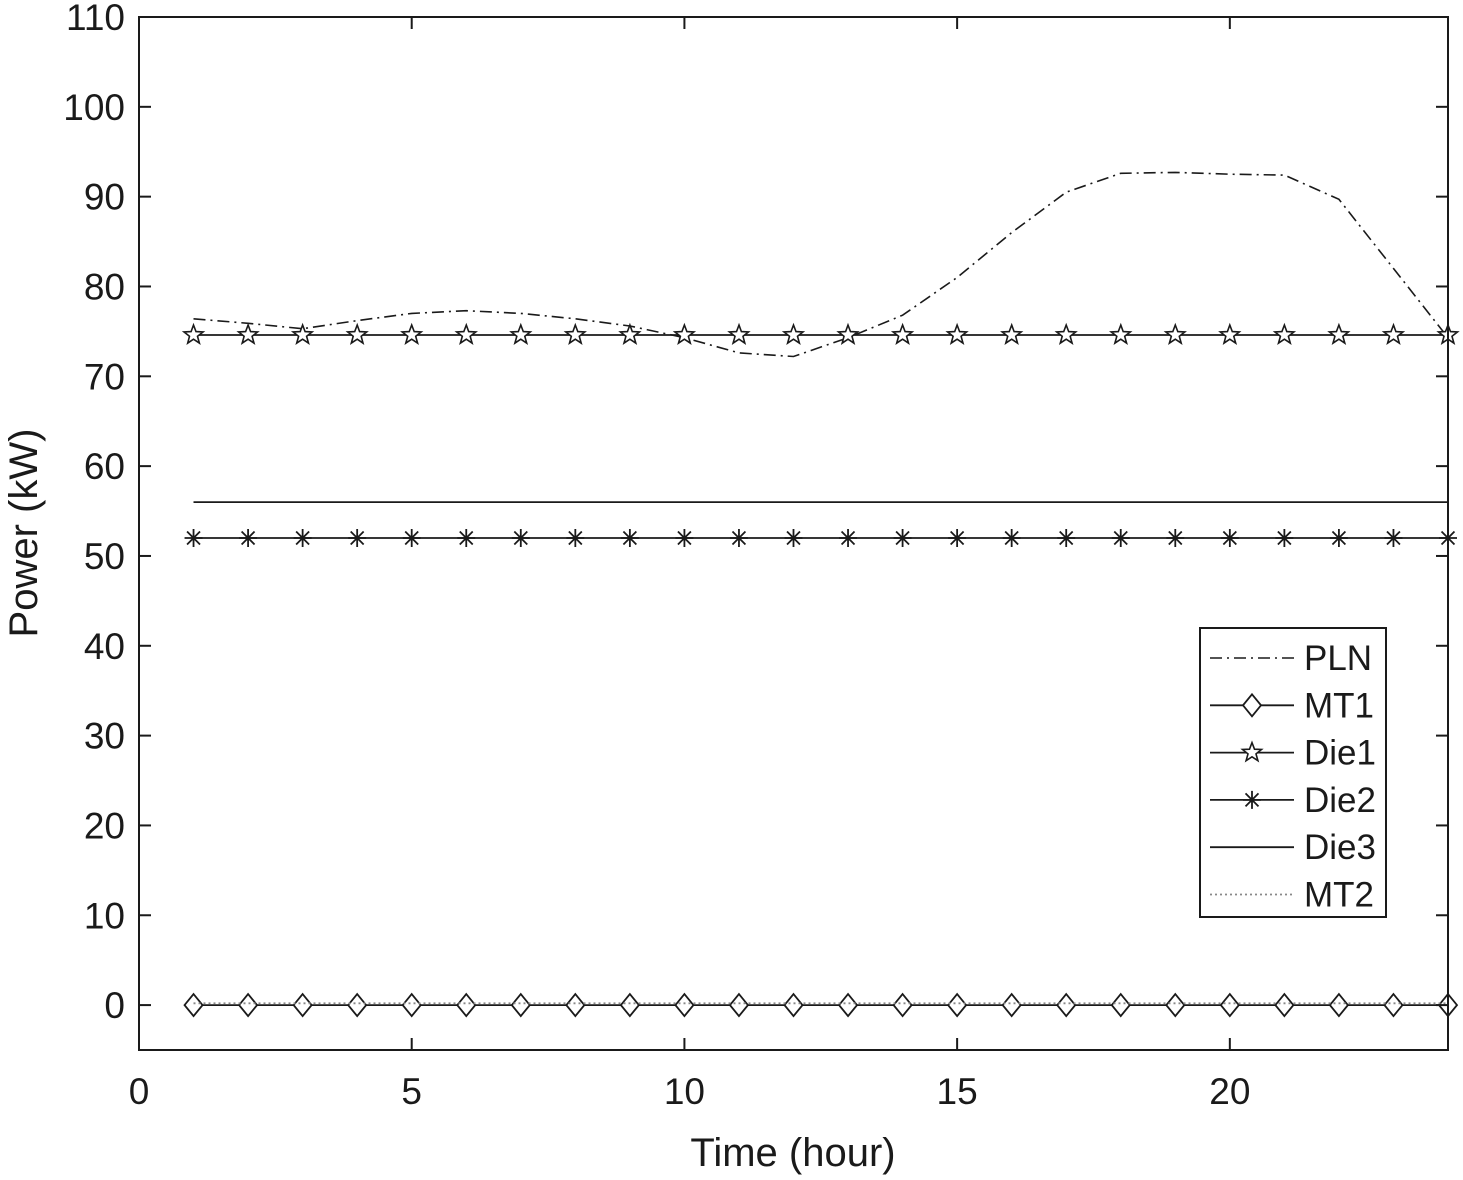  Describe the element at coordinates (104, 556) in the screenshot. I see `y-tick-label: 50` at that location.